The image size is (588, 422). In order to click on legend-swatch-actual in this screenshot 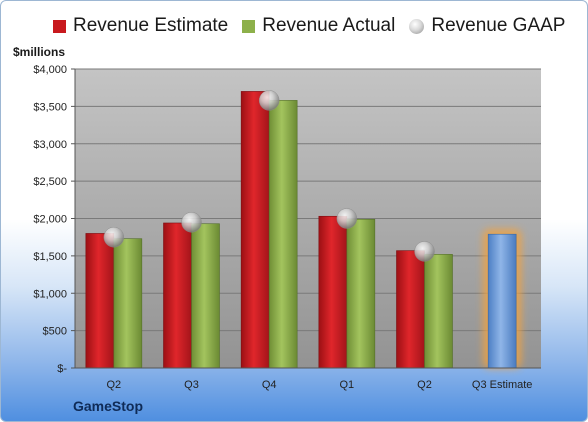, I will do `click(249, 26)`.